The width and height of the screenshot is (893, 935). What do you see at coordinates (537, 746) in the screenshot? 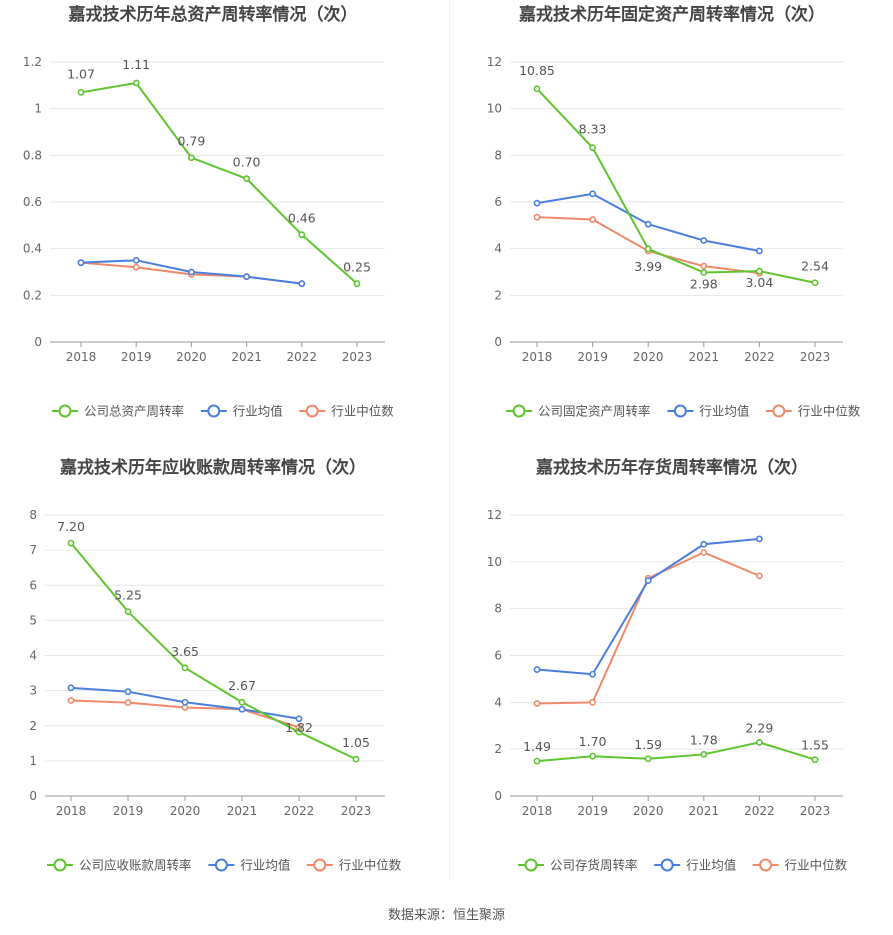
I see `data-label: 1.49` at bounding box center [537, 746].